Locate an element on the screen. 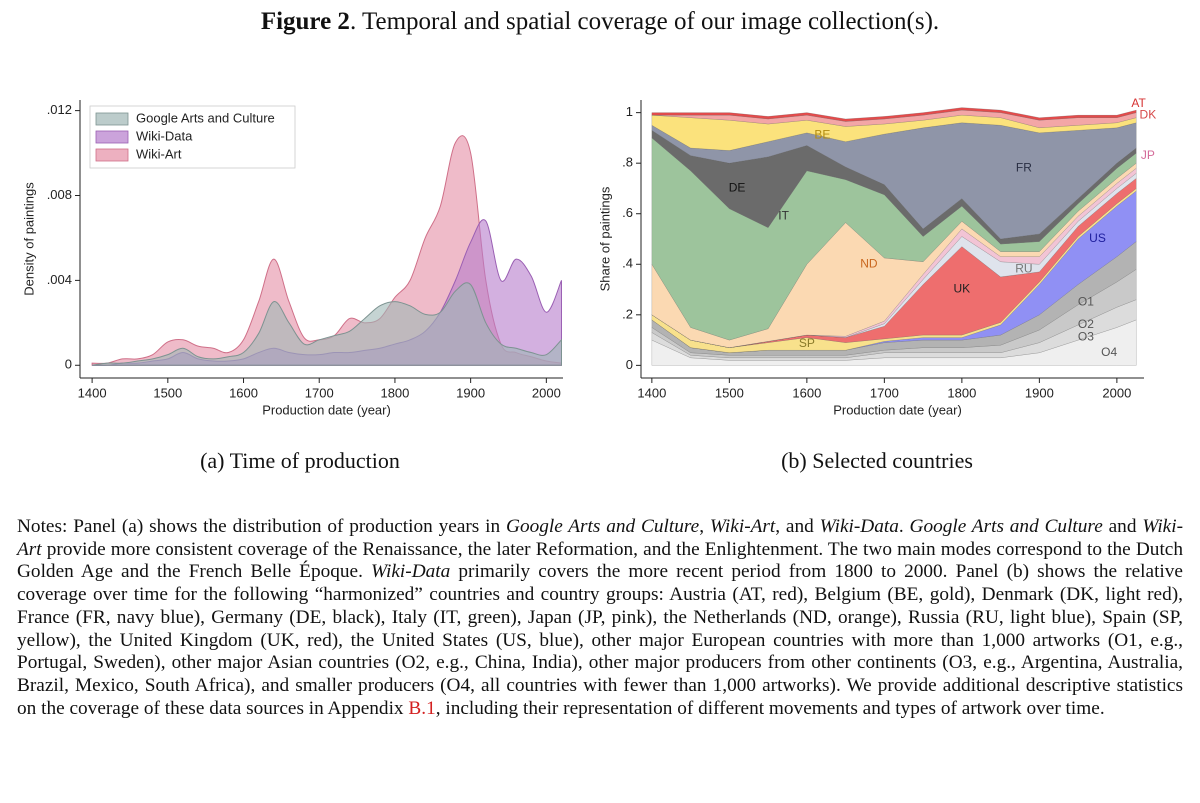  area-label: DE is located at coordinates (737, 188).